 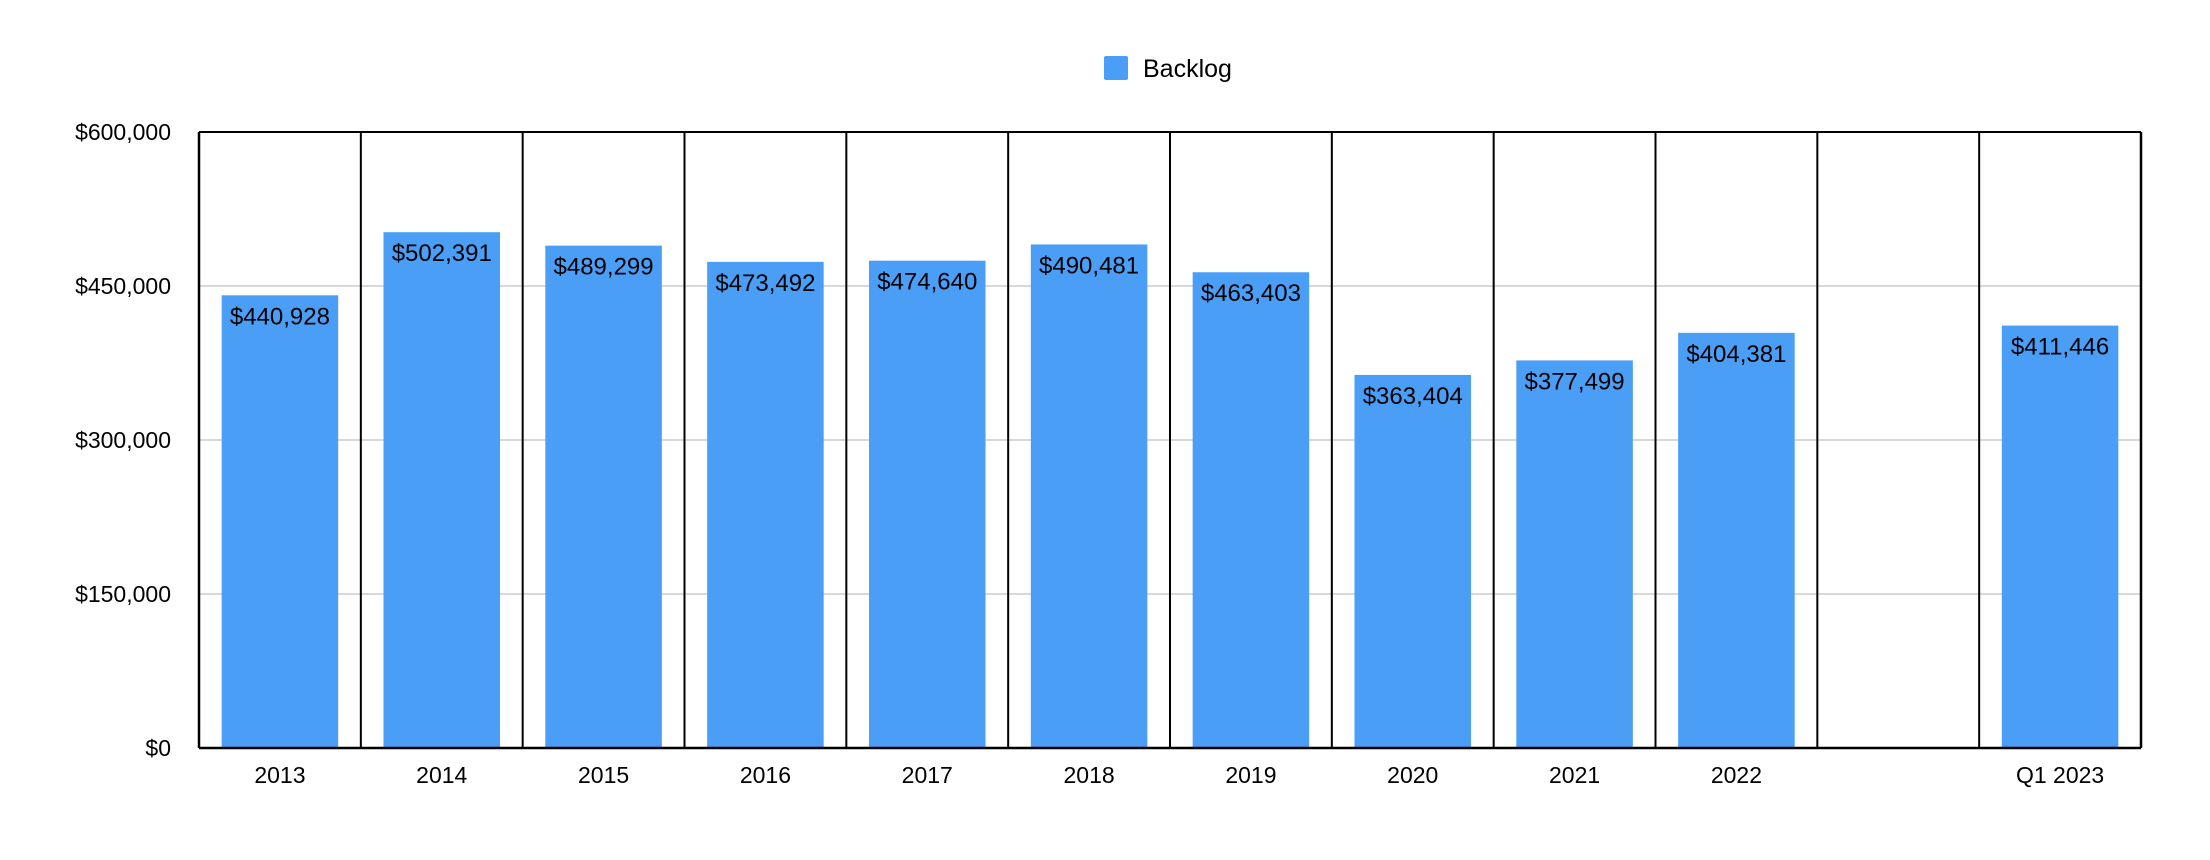 I want to click on data-label: $473,492, so click(x=765, y=283).